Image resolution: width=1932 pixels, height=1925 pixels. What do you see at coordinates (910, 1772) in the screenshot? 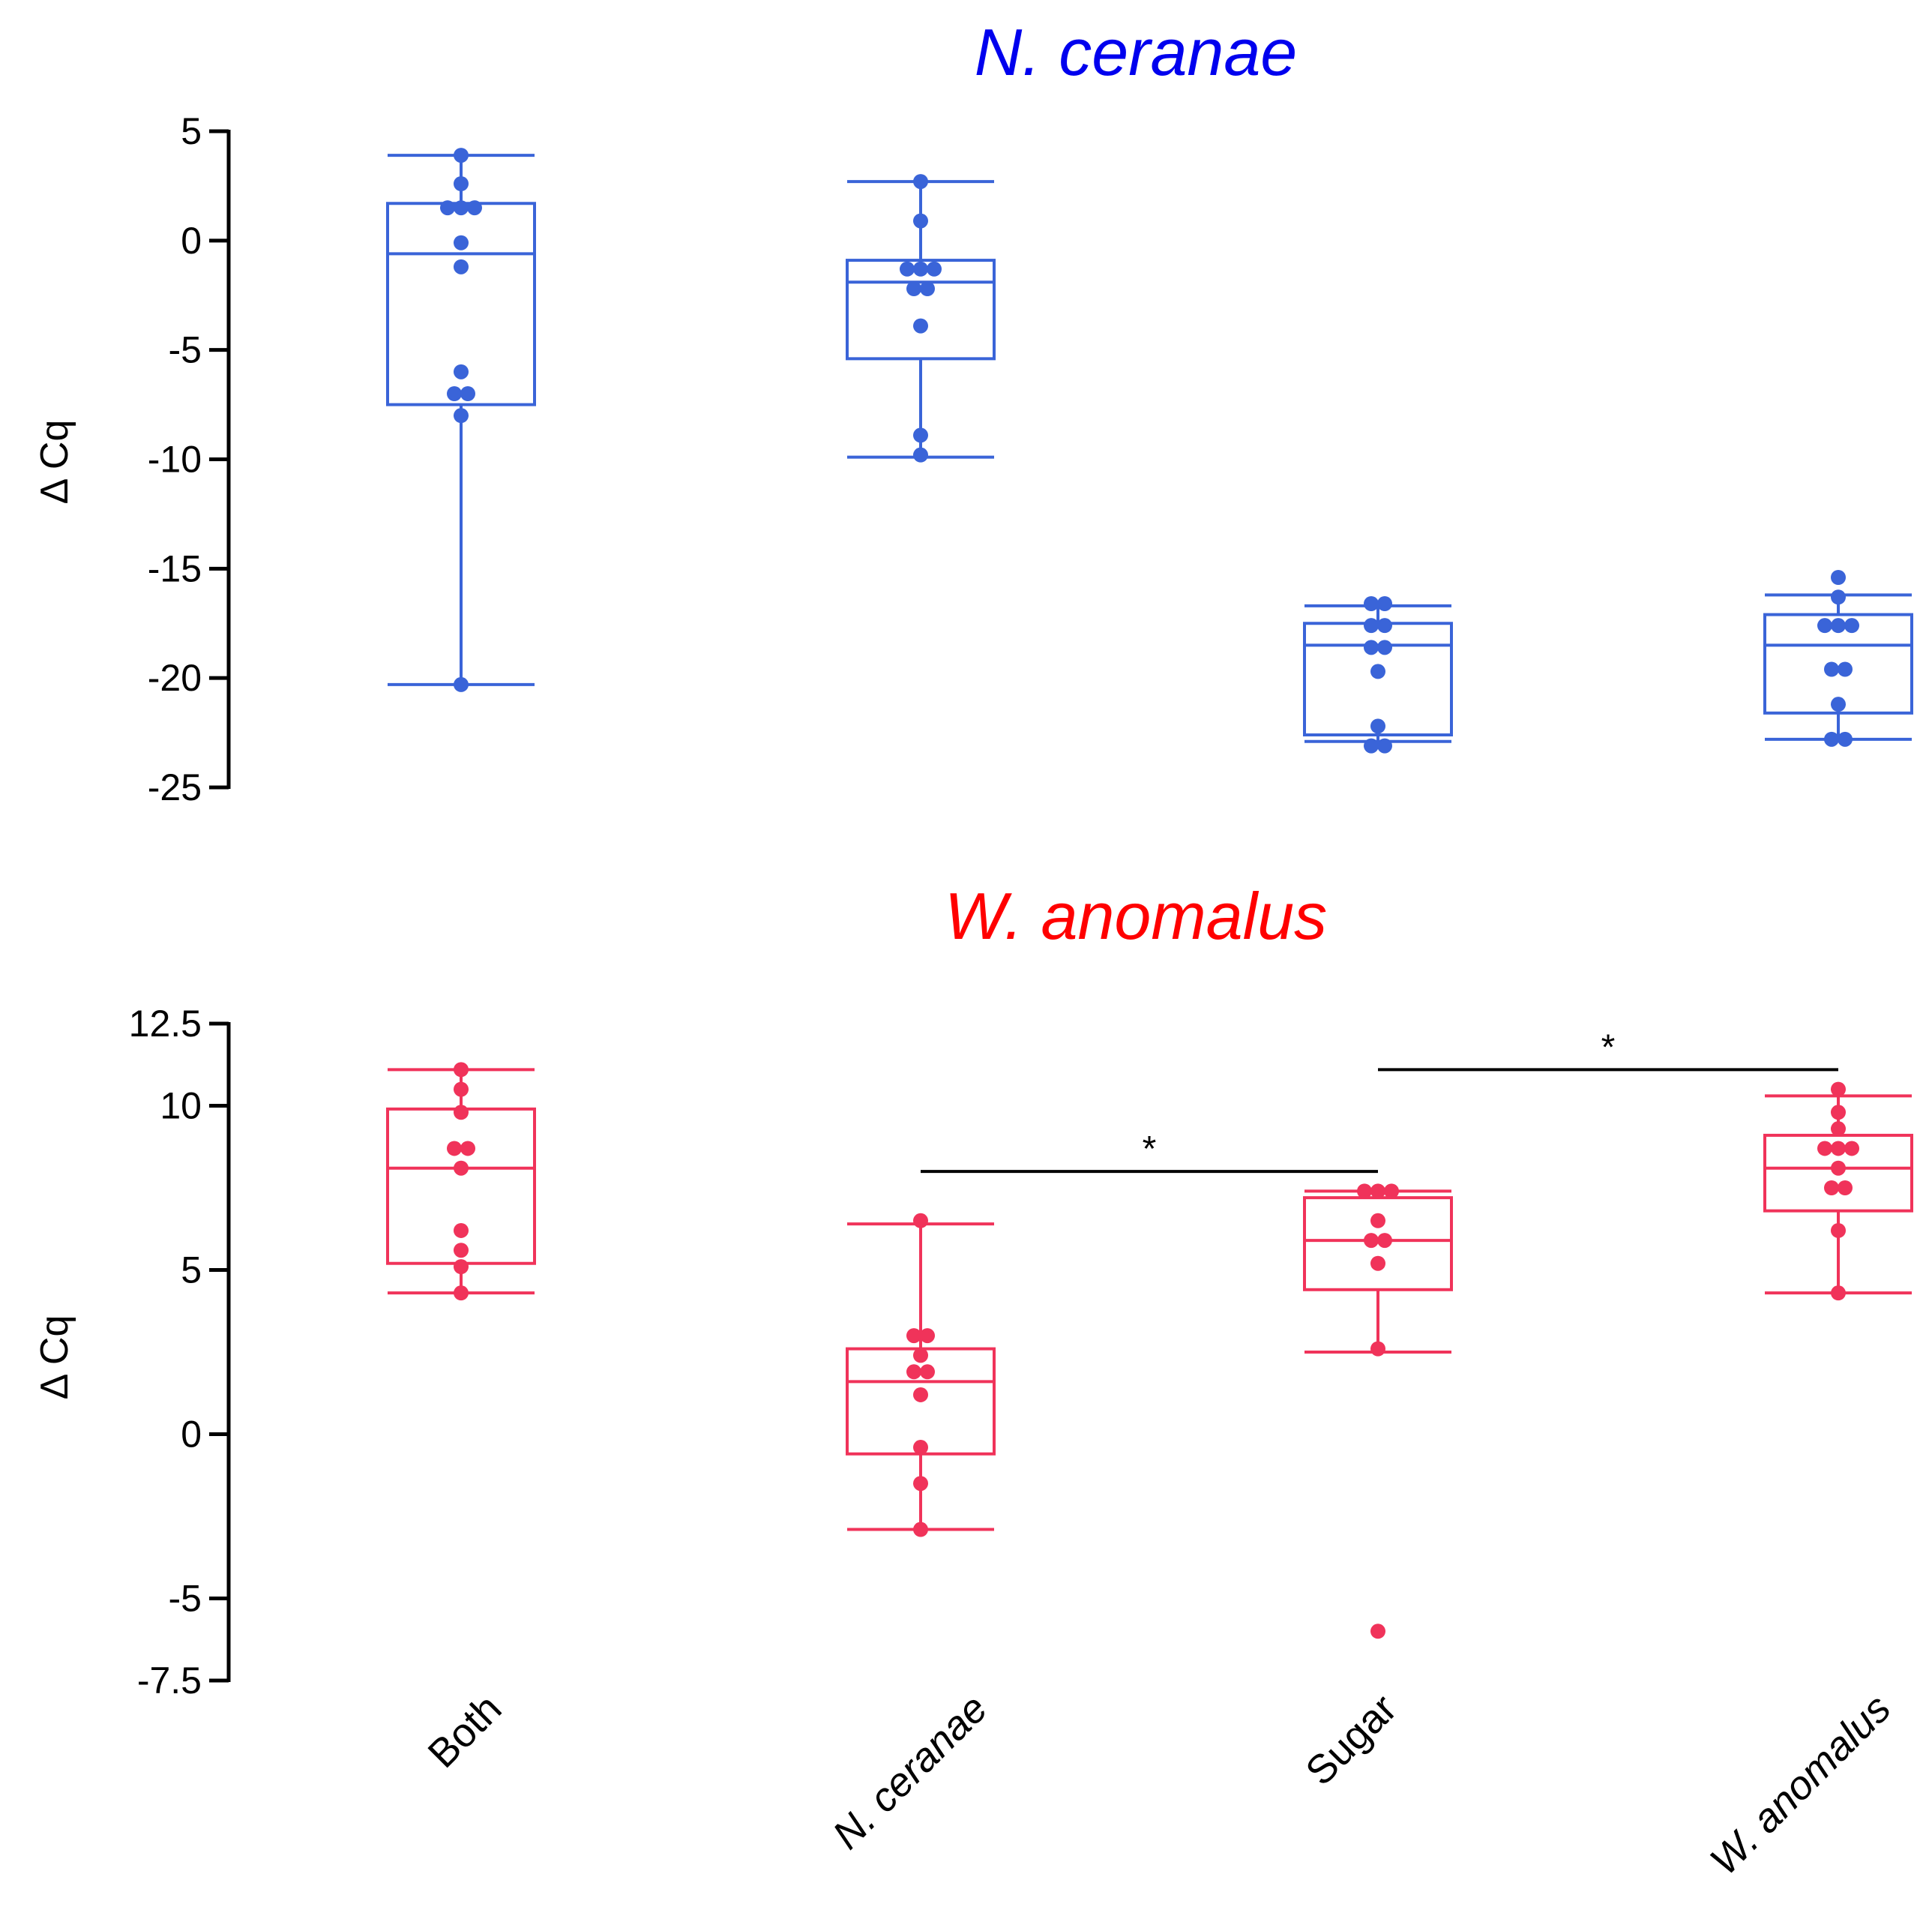
I see `x-tick-label-n-ceranae: N. ceranae` at bounding box center [910, 1772].